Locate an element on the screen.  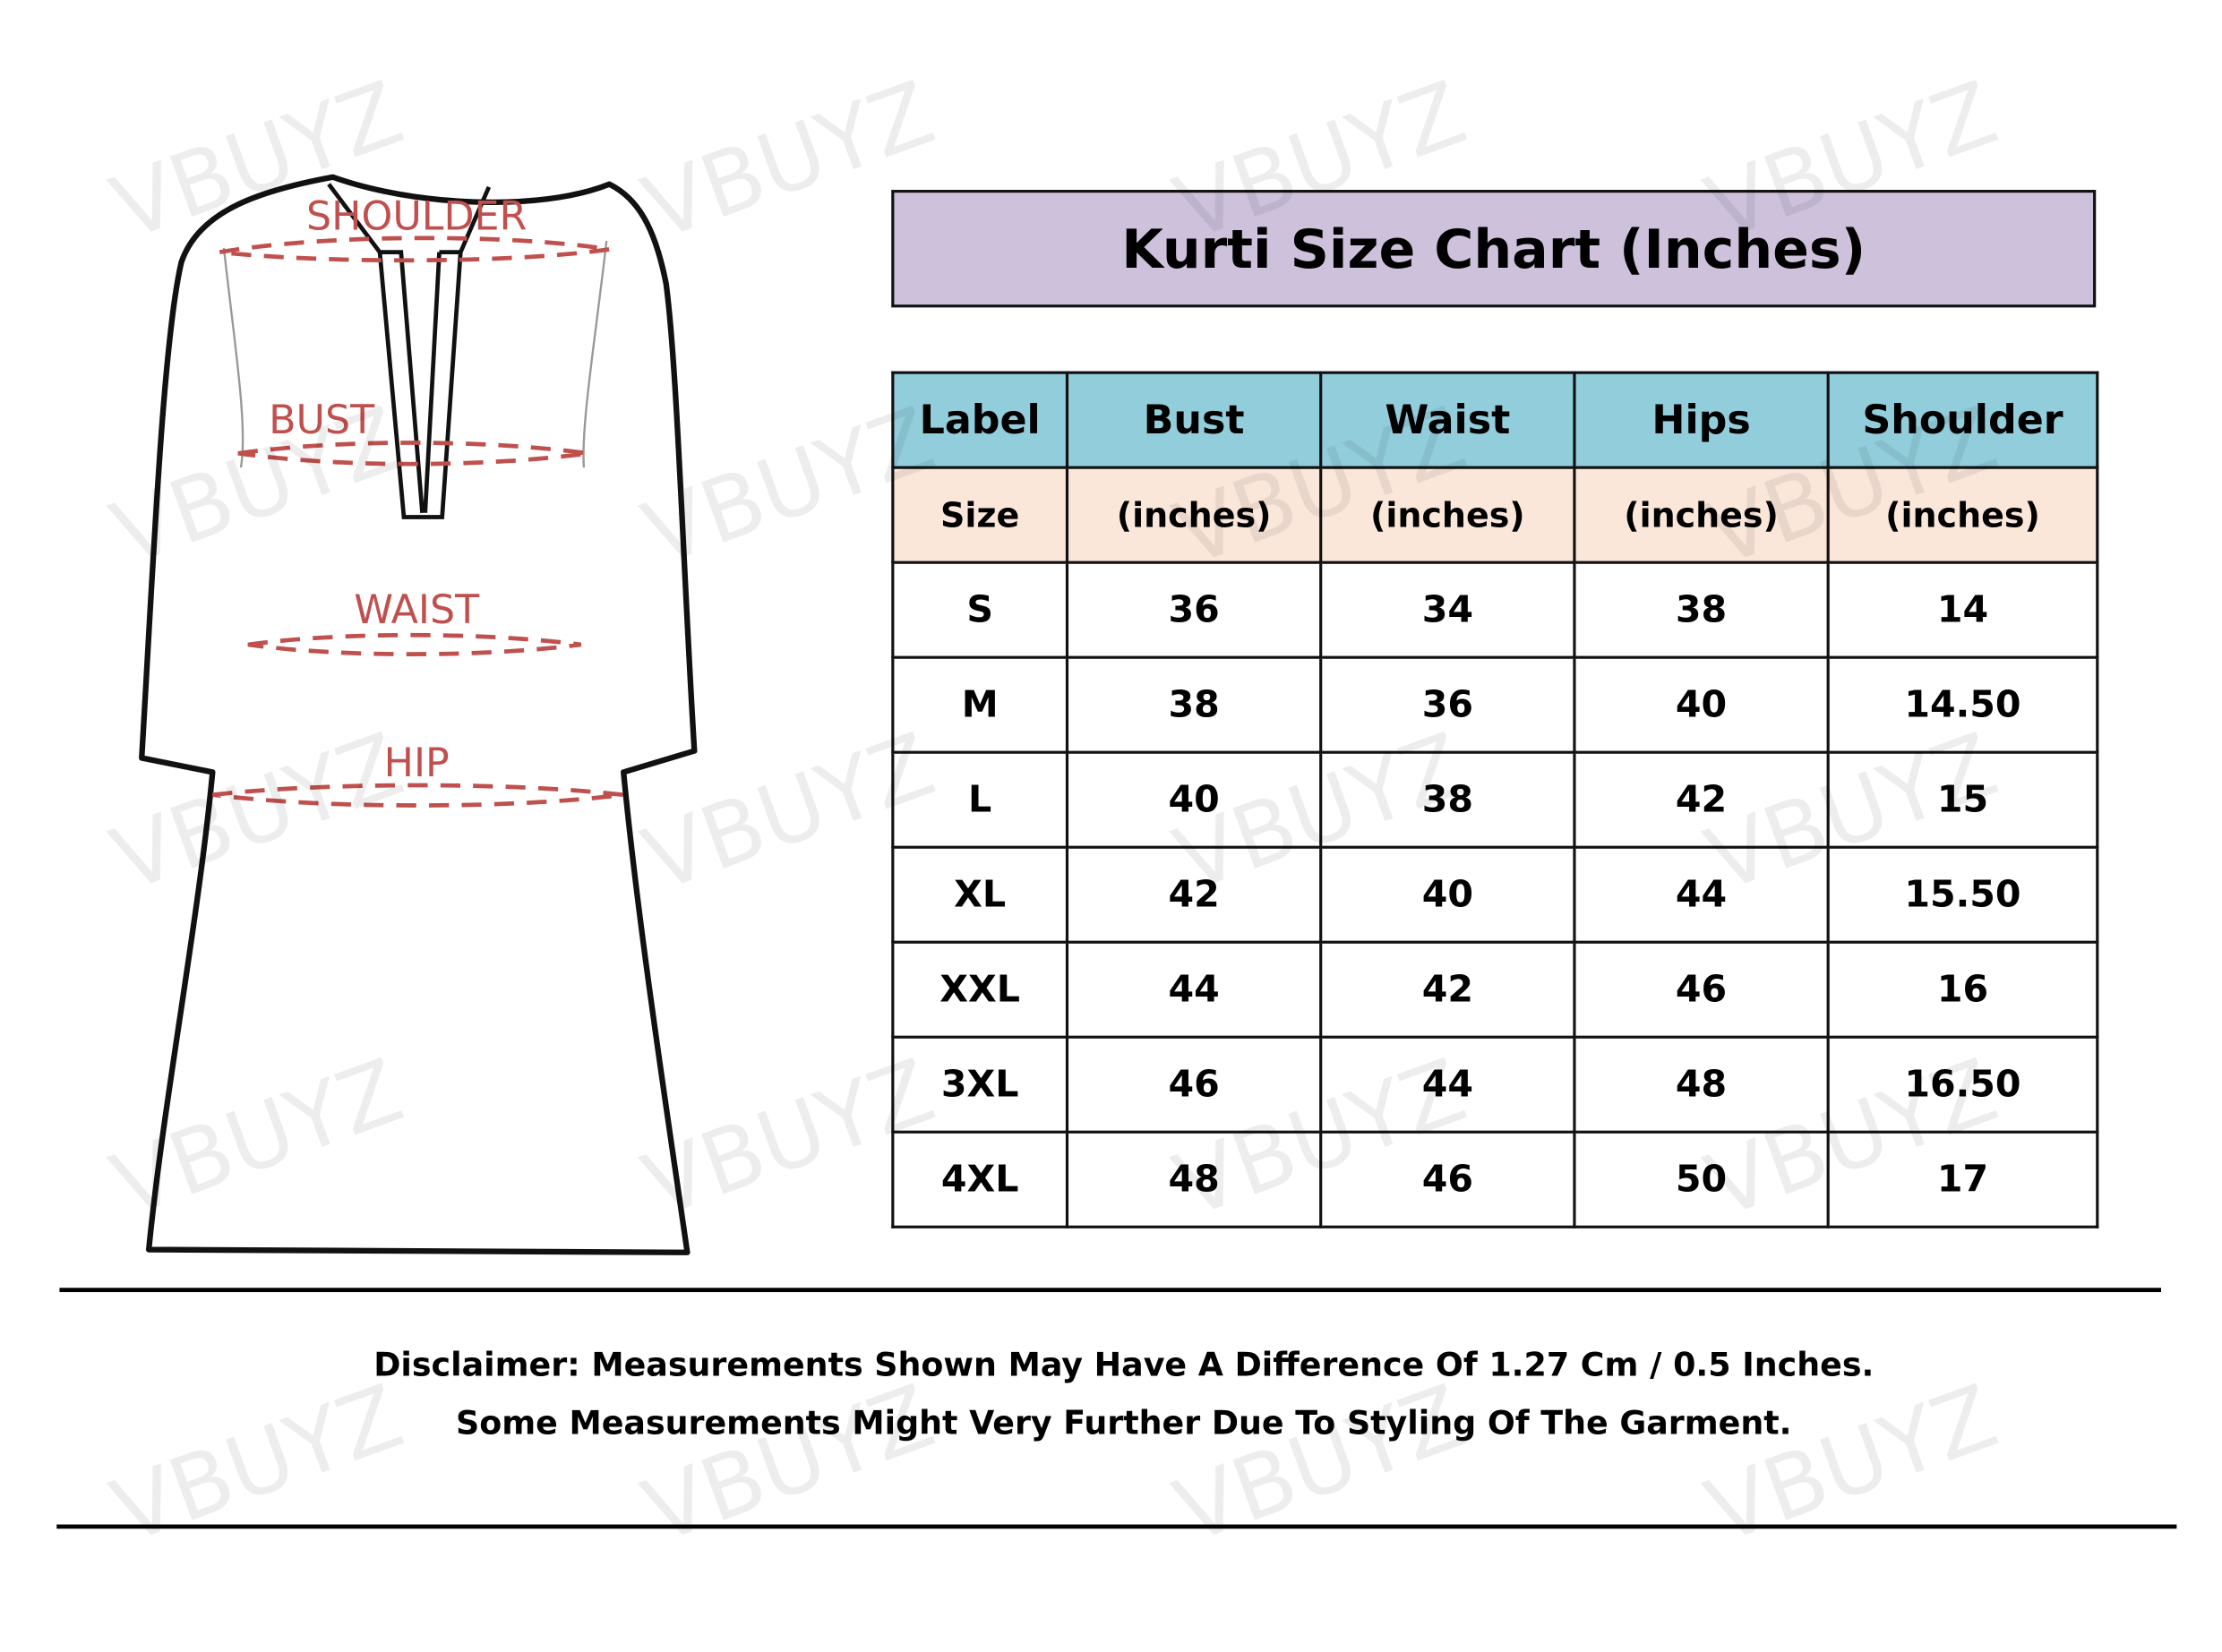
table-cell: 14.50 is located at coordinates (1962, 704).